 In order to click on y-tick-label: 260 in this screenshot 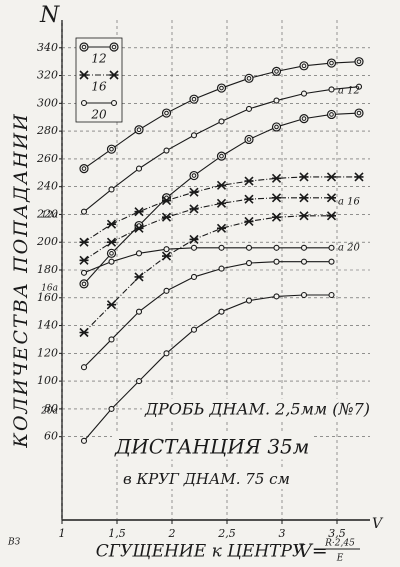, I will do `click(47, 158)`.